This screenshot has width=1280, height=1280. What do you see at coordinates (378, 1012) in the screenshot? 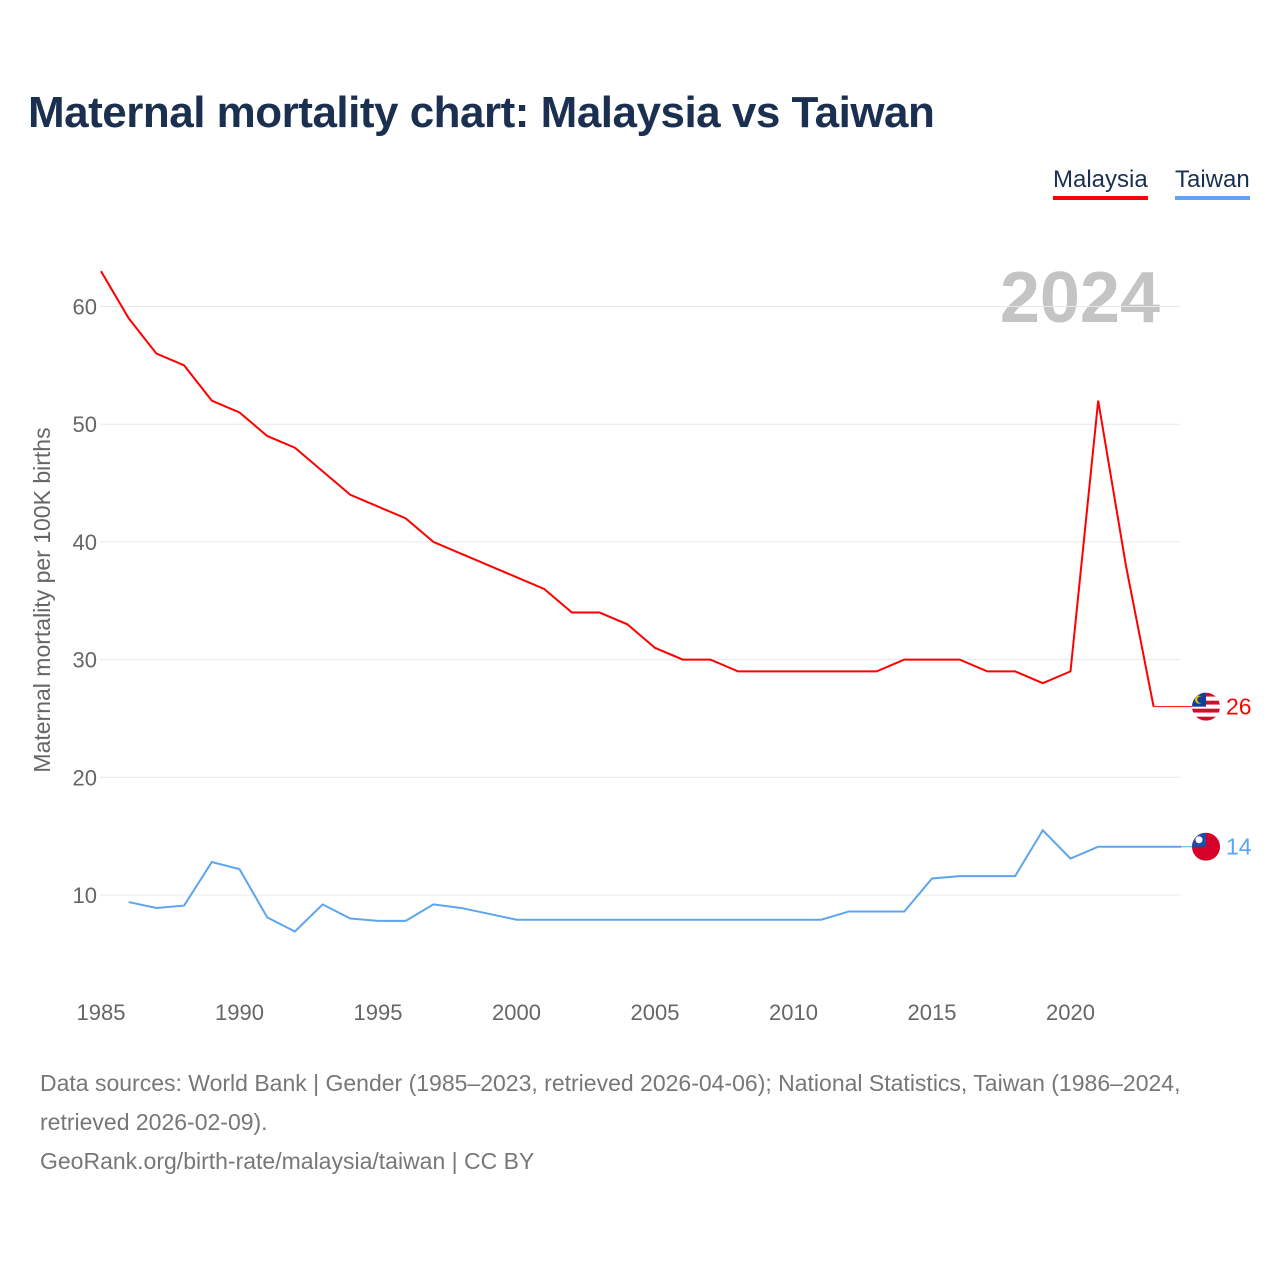
I see `x-tick-label: 1995` at bounding box center [378, 1012].